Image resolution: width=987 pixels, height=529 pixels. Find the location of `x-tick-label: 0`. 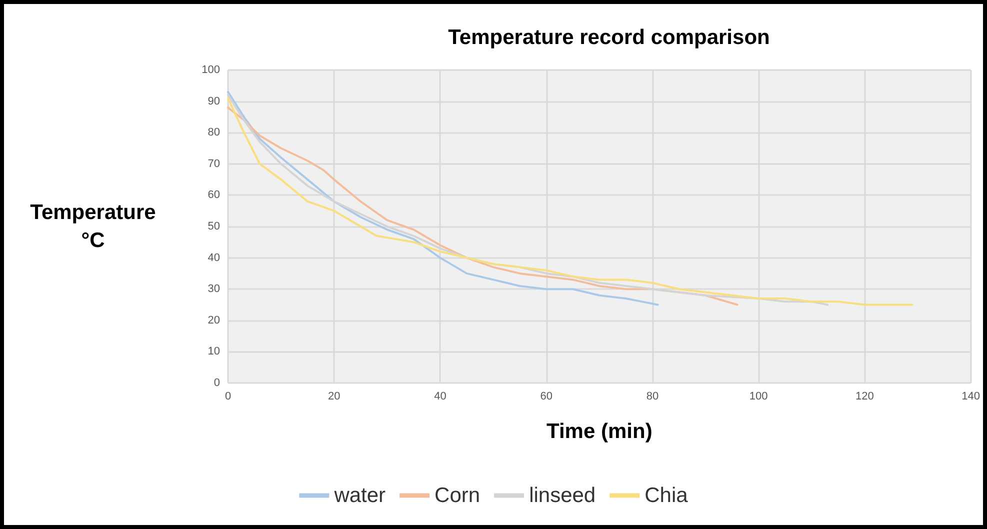

x-tick-label: 0 is located at coordinates (228, 396).